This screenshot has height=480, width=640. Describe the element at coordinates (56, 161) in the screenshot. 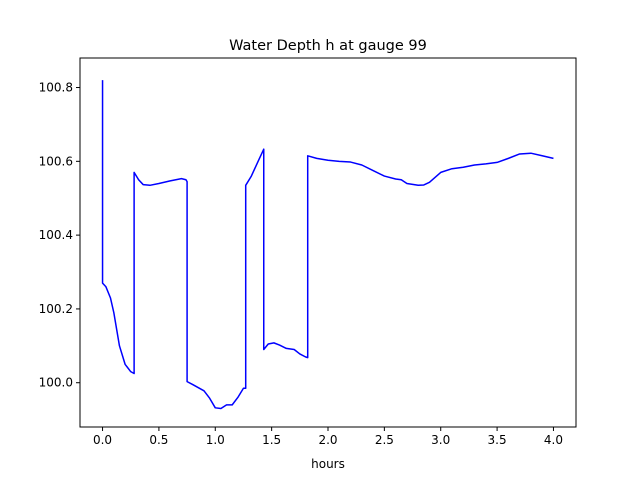

I see `y-tick-label: 100.6` at that location.